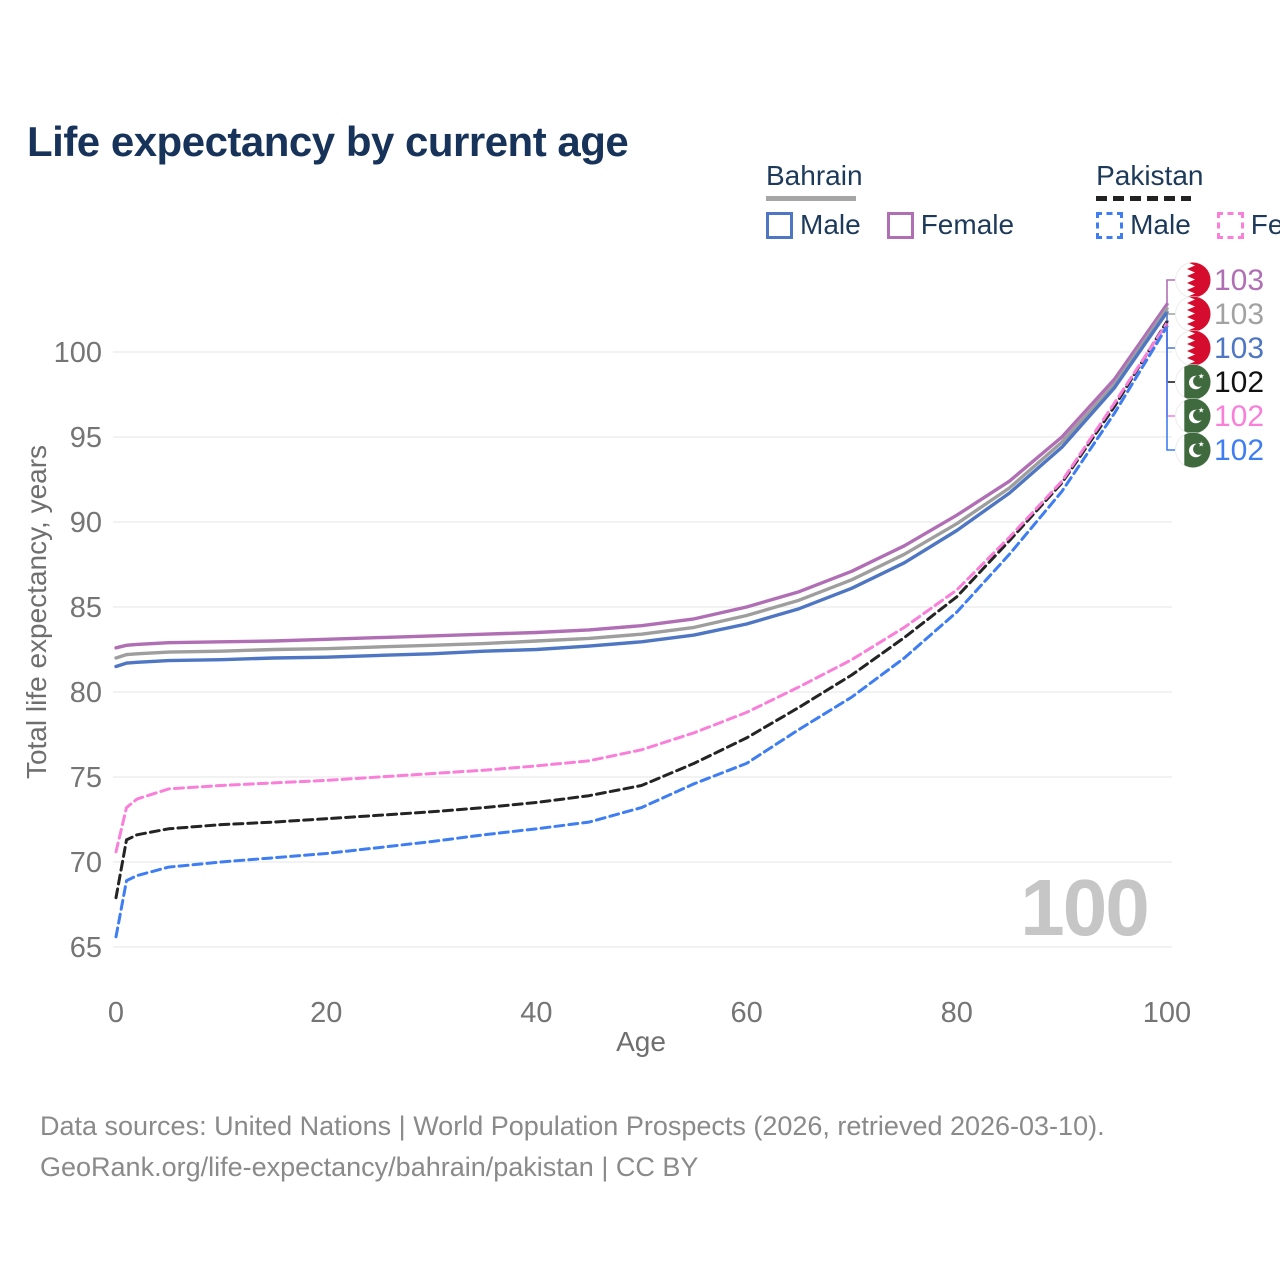 The height and width of the screenshot is (1280, 1280). Describe the element at coordinates (1239, 348) in the screenshot. I see `end-label-value-bahrain-male: 103` at that location.